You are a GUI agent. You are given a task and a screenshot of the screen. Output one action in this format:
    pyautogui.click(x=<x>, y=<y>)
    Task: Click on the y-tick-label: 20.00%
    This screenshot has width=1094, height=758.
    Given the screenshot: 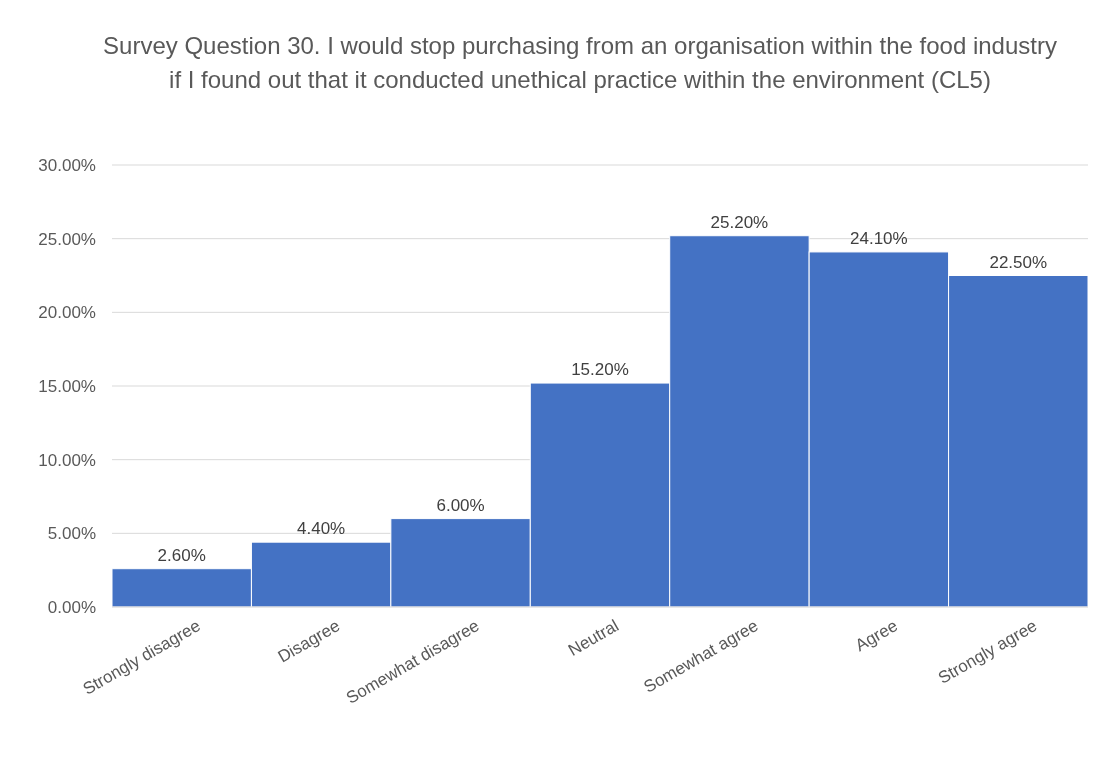 What is the action you would take?
    pyautogui.click(x=67, y=313)
    